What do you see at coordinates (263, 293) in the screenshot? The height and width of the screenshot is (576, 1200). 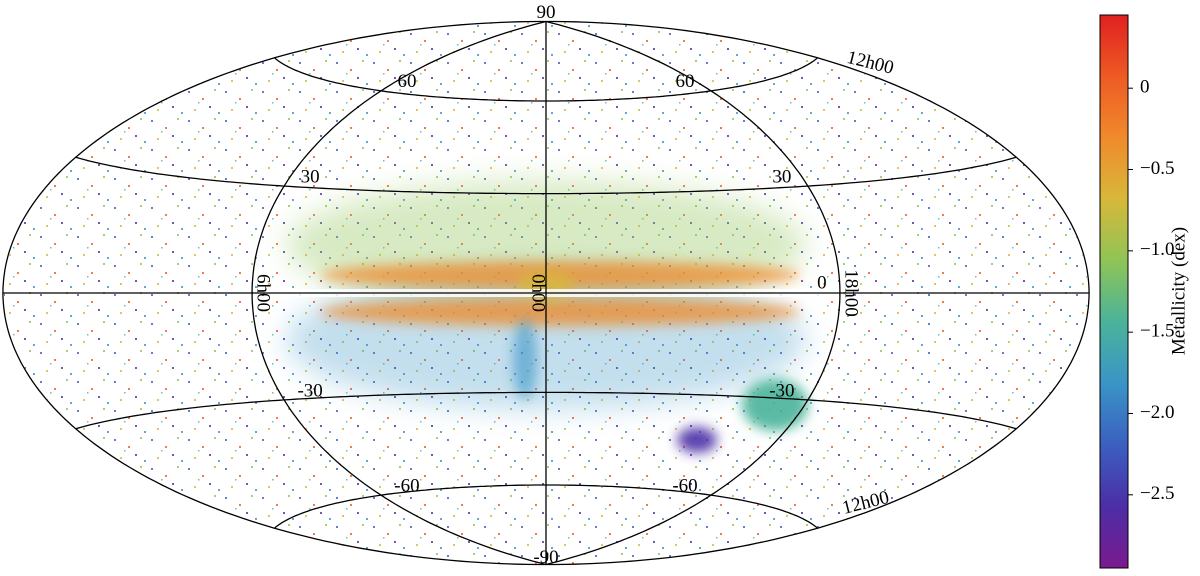 I see `lon-label: 6h00` at bounding box center [263, 293].